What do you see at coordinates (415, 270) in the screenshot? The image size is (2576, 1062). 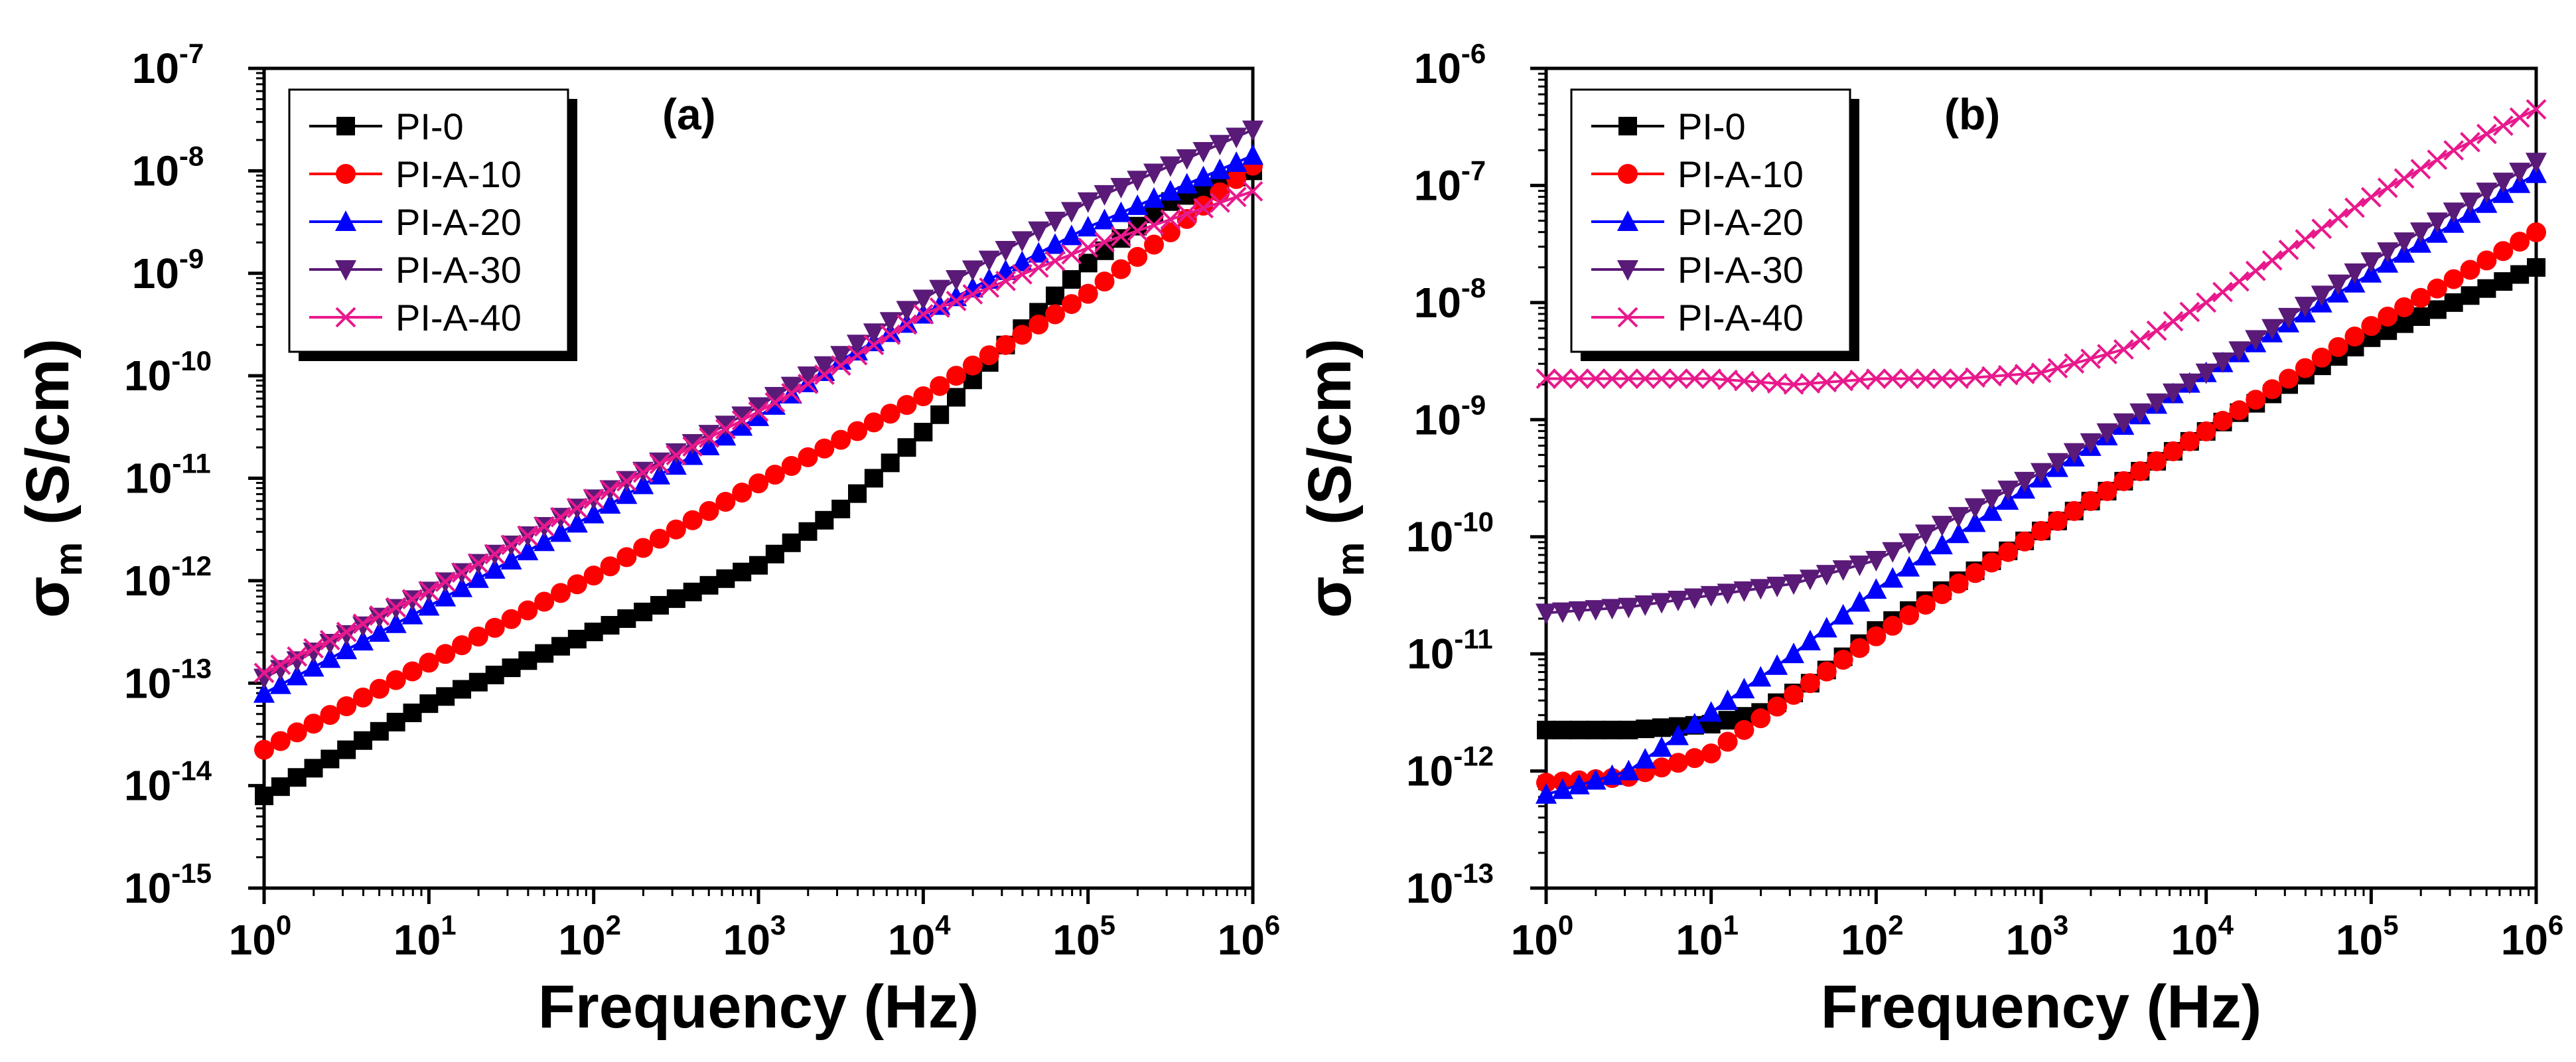 I see `legend-entry: PI-A-30` at bounding box center [415, 270].